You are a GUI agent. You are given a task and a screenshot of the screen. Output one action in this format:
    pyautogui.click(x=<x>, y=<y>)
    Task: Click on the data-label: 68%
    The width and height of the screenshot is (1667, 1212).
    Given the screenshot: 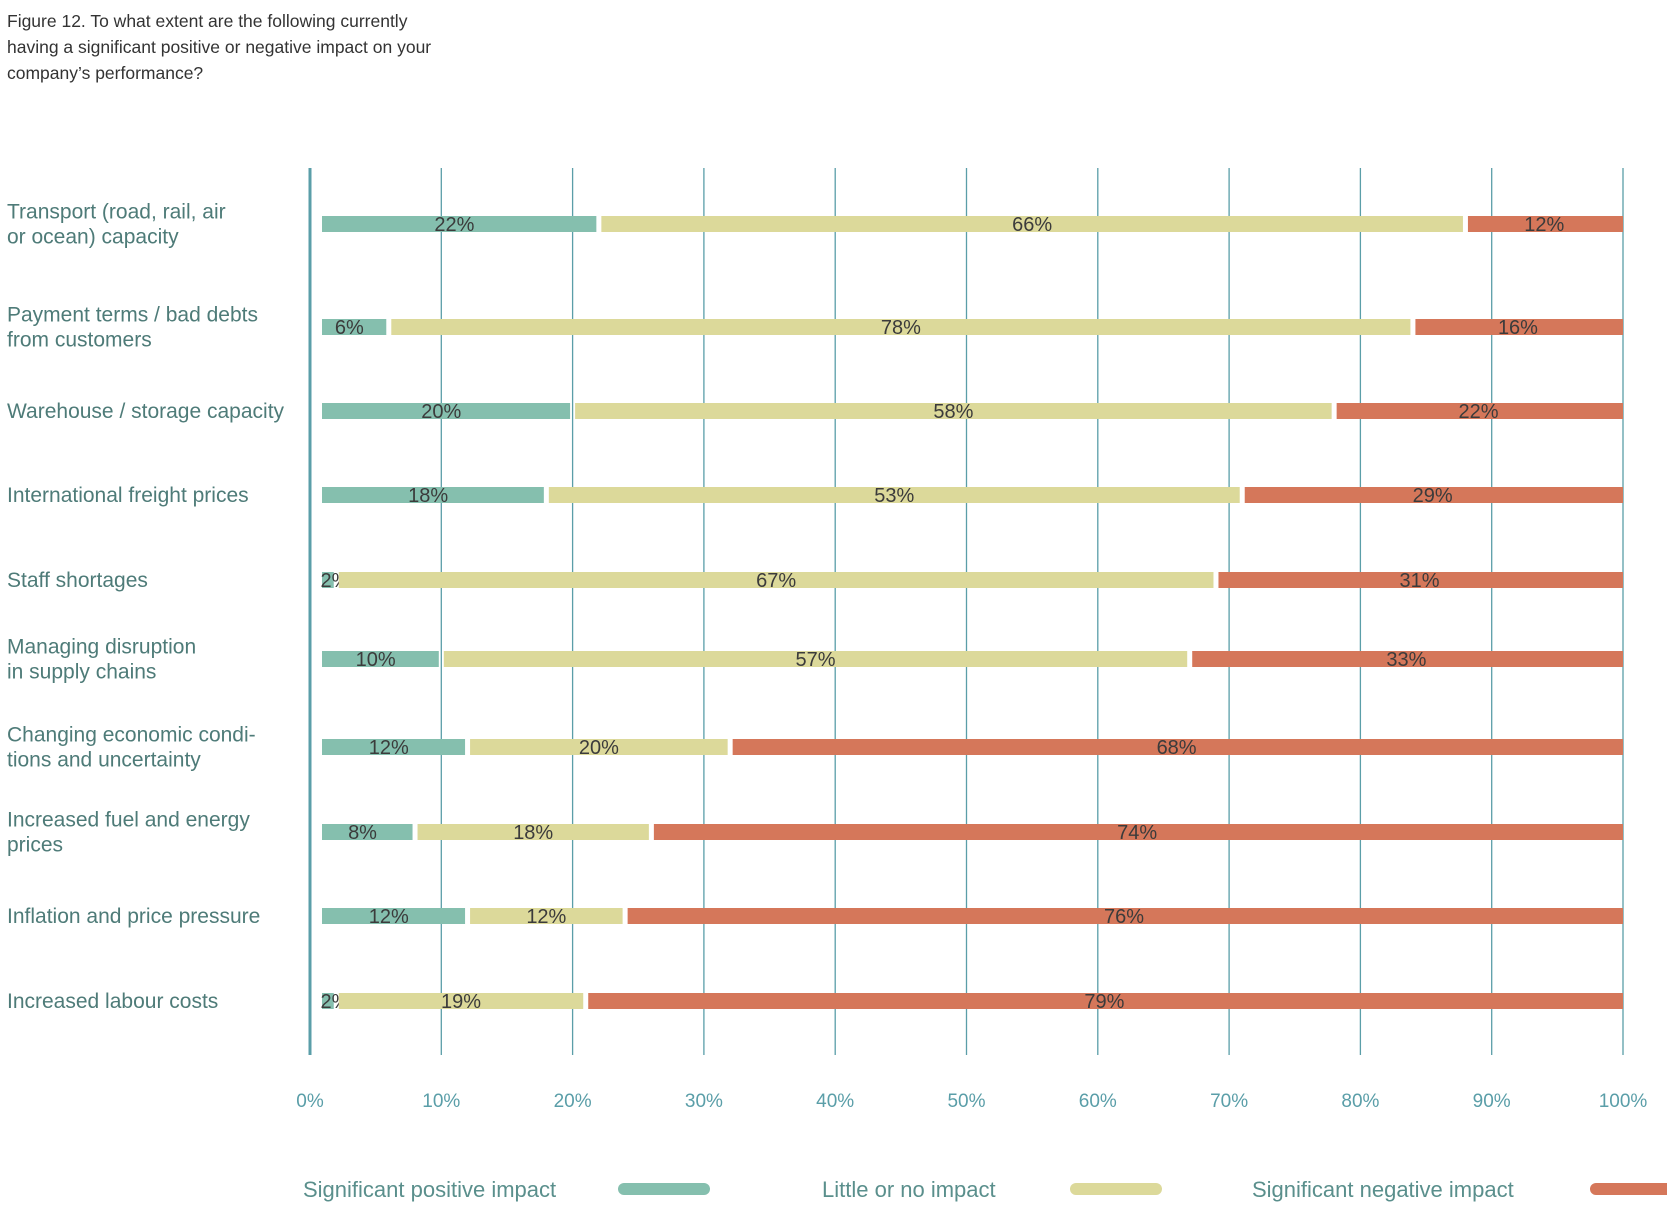 What is the action you would take?
    pyautogui.click(x=1177, y=748)
    